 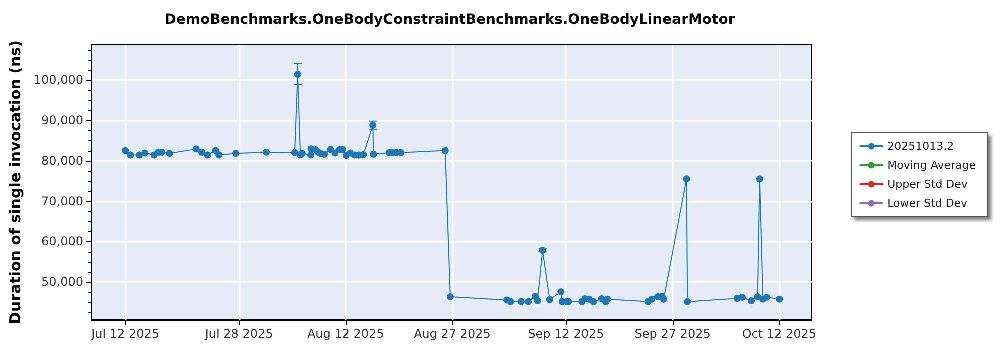 What do you see at coordinates (239, 334) in the screenshot?
I see `x-tick-label: Jul 28 2025` at bounding box center [239, 334].